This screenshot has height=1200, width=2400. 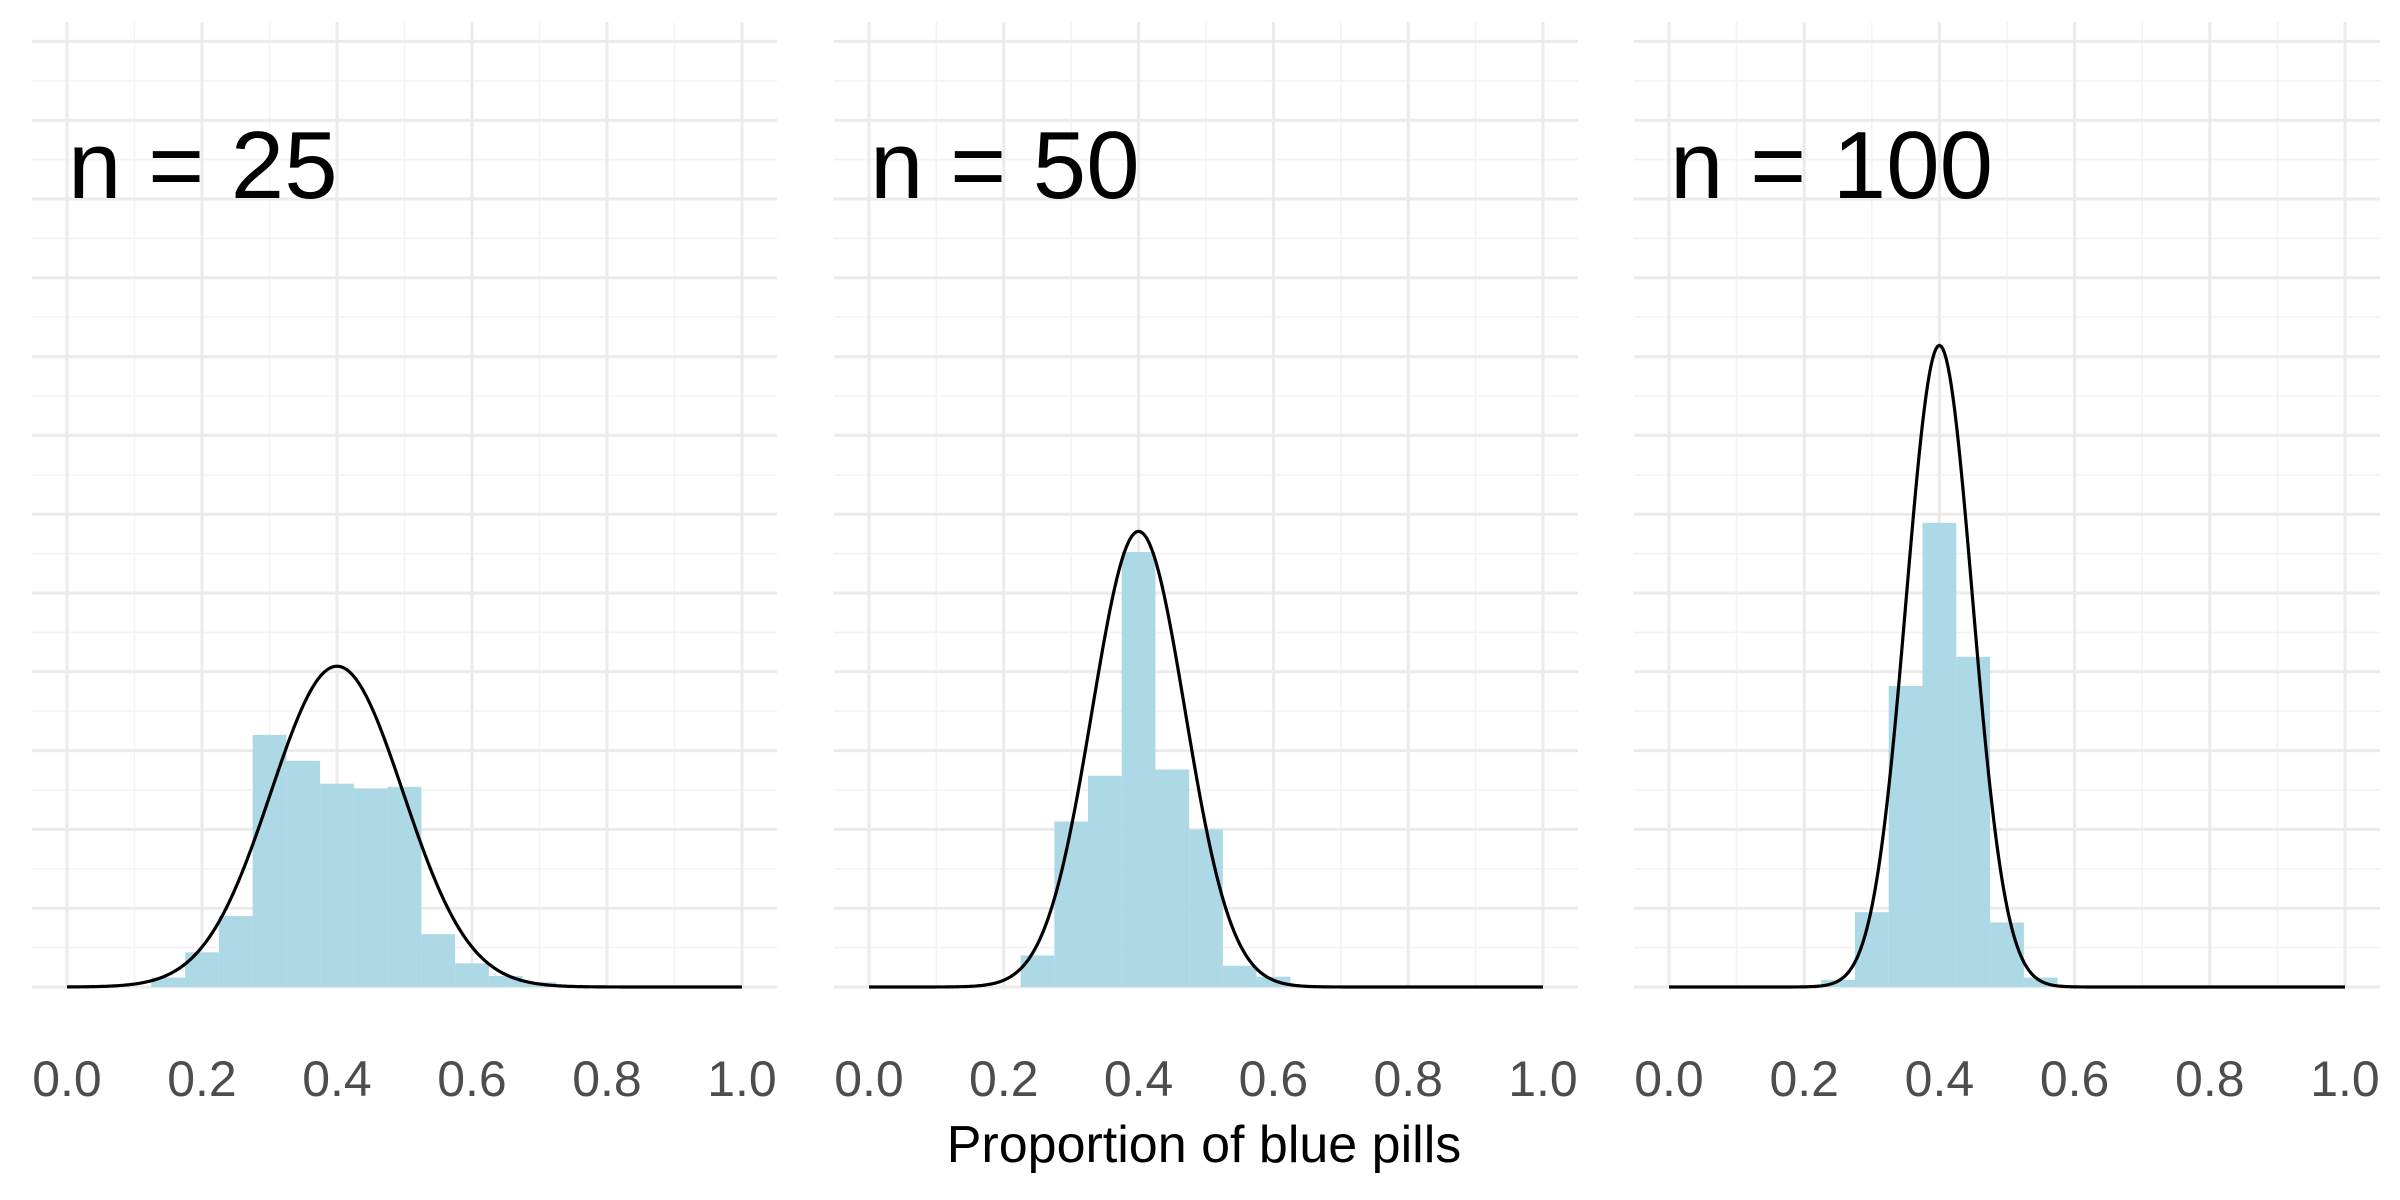 What do you see at coordinates (203, 165) in the screenshot?
I see `facet-label: n = 25` at bounding box center [203, 165].